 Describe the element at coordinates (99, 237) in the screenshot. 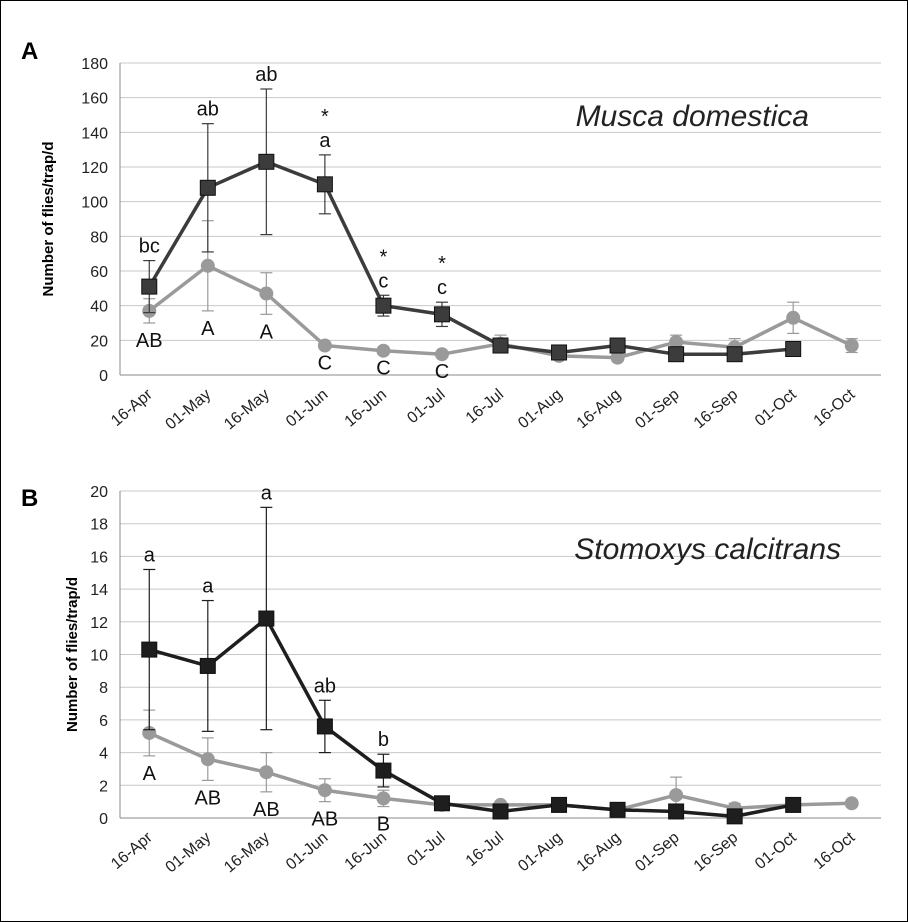

I see `panel-a-y-tick-label: 80` at that location.